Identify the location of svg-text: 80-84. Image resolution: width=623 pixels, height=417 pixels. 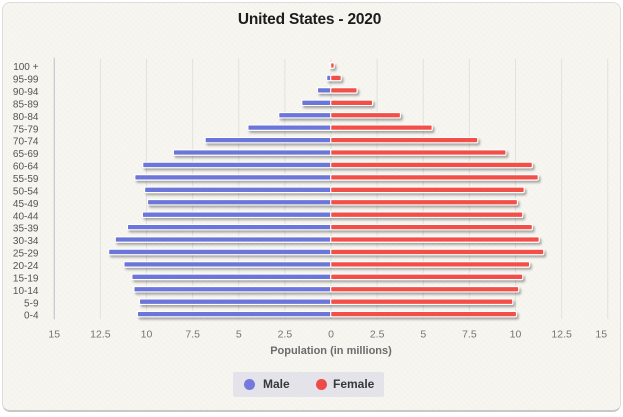
(26, 117).